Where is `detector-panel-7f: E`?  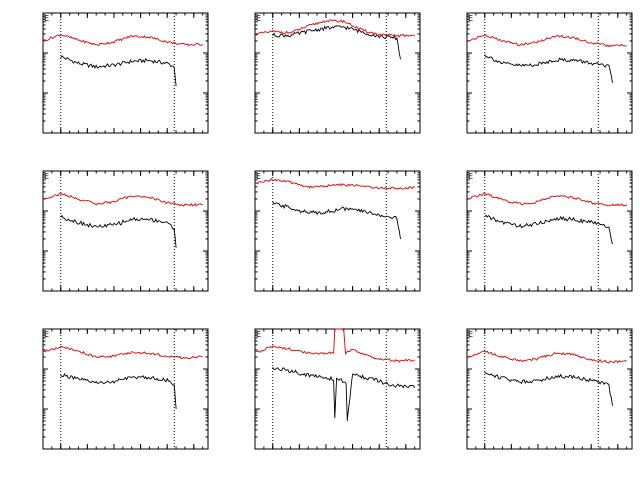 detector-panel-7f: E is located at coordinates (125, 389).